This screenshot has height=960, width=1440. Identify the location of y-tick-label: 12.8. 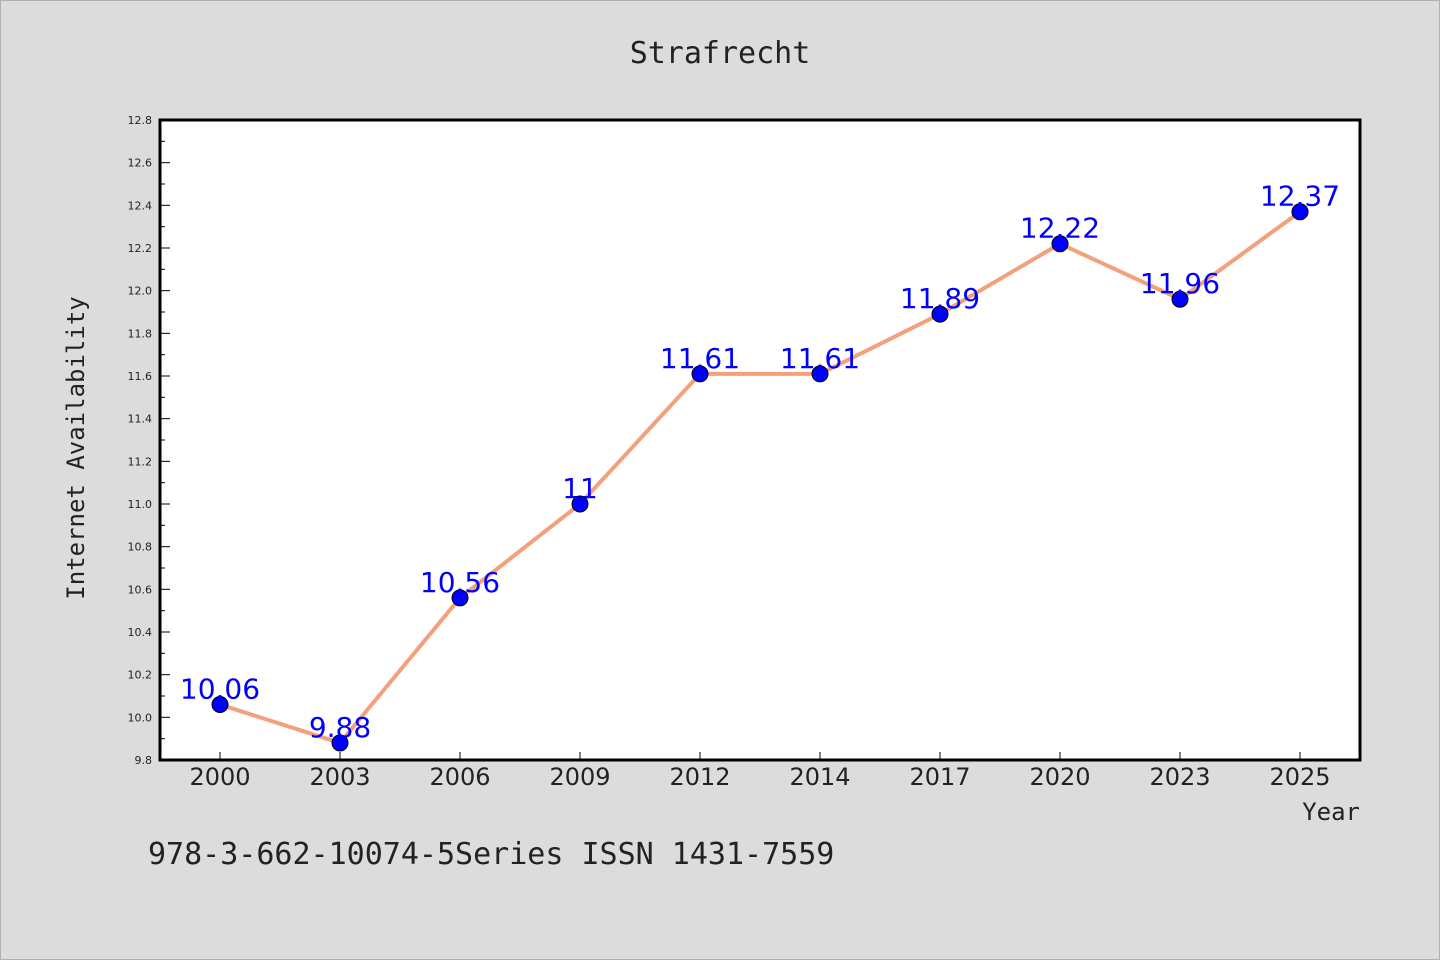
(140, 120).